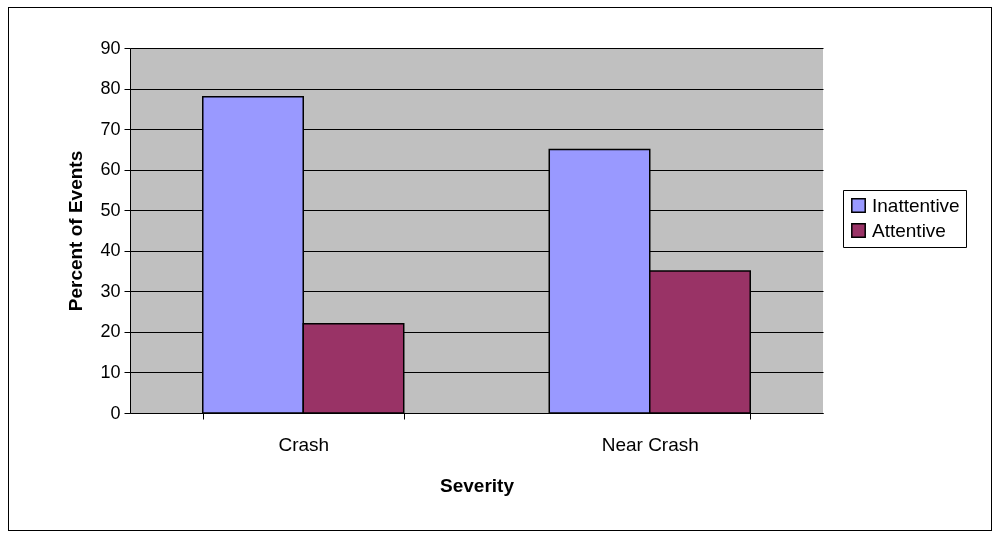 This screenshot has width=1002, height=539. I want to click on y-axis-title: Percent of Events, so click(76, 231).